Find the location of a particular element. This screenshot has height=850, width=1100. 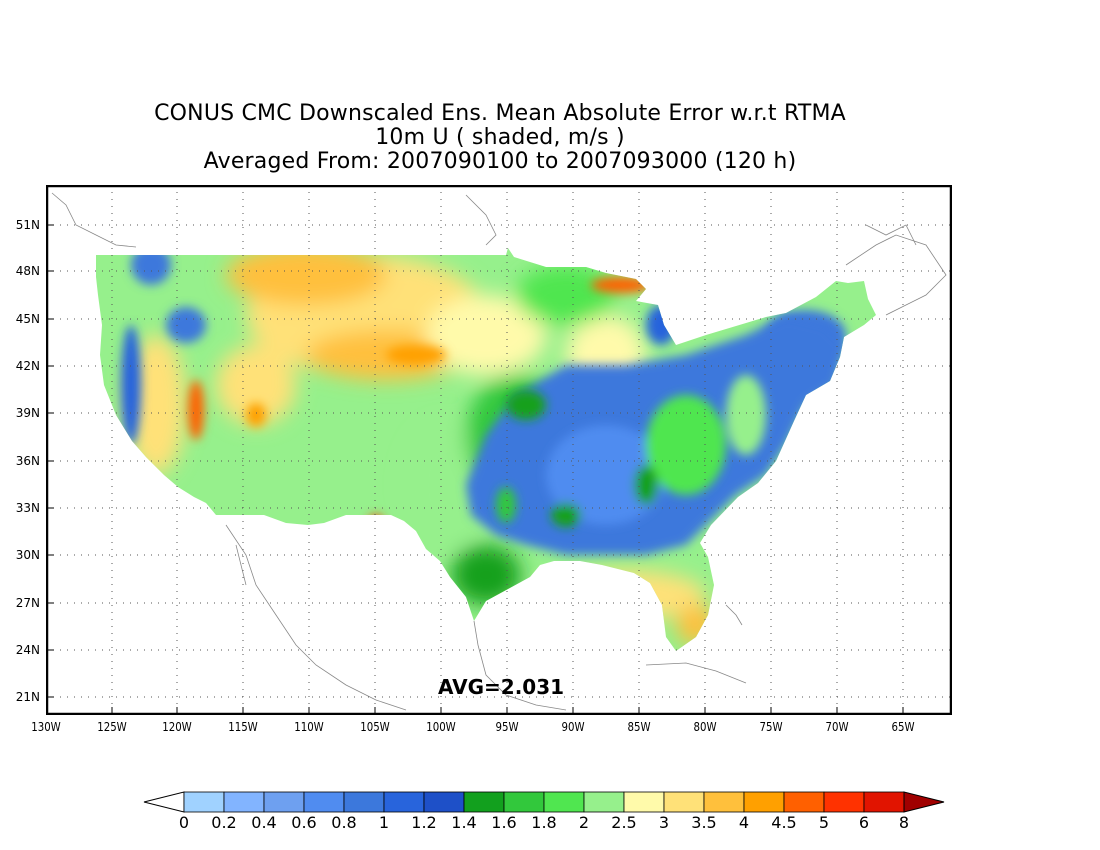

lon-label: 115W is located at coordinates (243, 727).